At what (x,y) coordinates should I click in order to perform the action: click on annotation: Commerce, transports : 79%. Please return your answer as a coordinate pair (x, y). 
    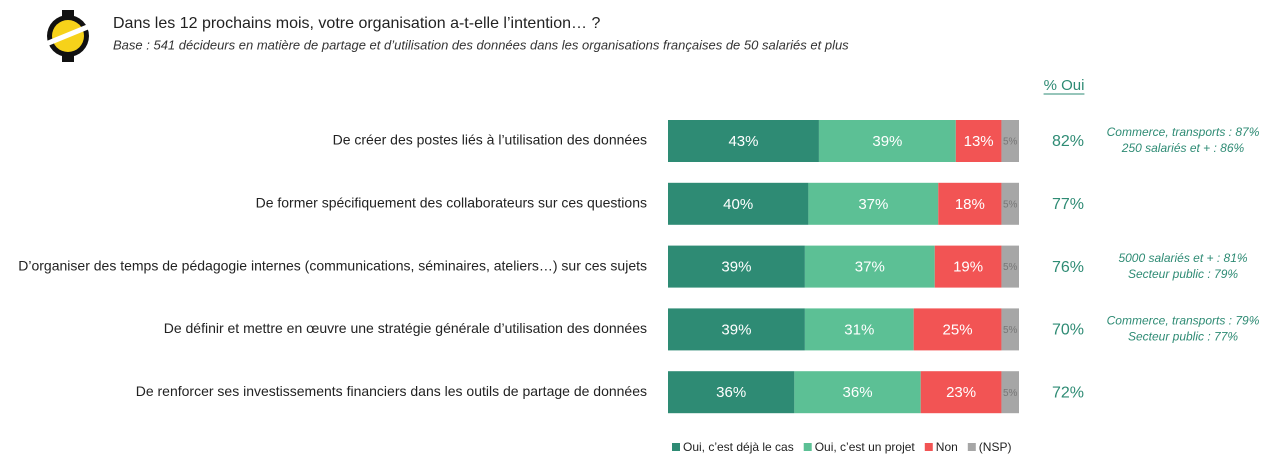
    Looking at the image, I should click on (1183, 321).